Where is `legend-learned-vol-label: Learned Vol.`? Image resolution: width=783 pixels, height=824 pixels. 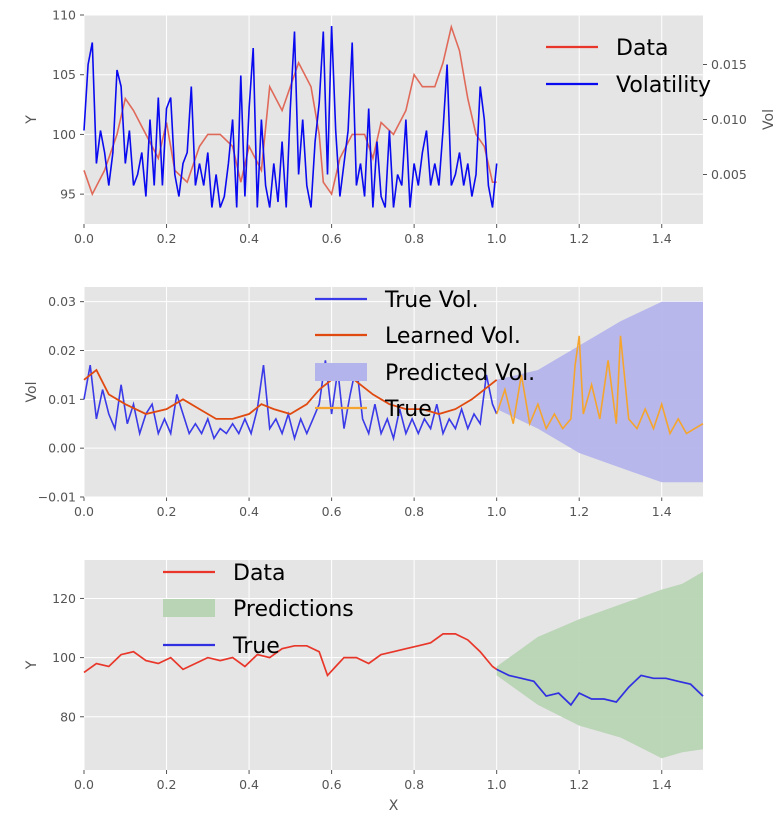
legend-learned-vol-label: Learned Vol. is located at coordinates (453, 336).